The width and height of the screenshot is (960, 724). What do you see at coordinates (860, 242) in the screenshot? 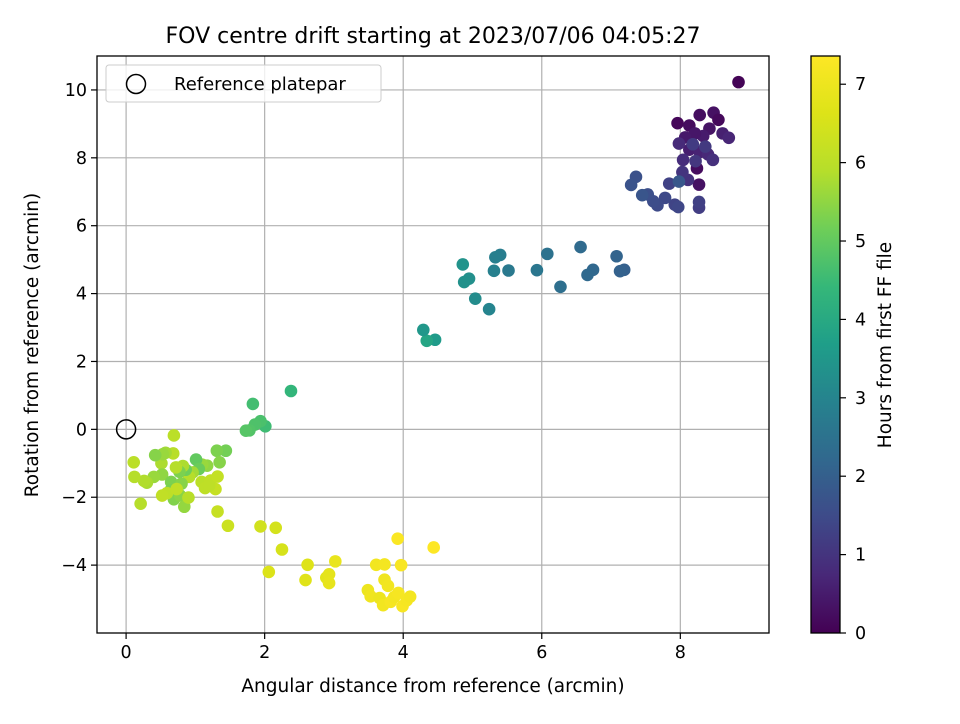
I see `colorbar-tick-label: 5` at bounding box center [860, 242].